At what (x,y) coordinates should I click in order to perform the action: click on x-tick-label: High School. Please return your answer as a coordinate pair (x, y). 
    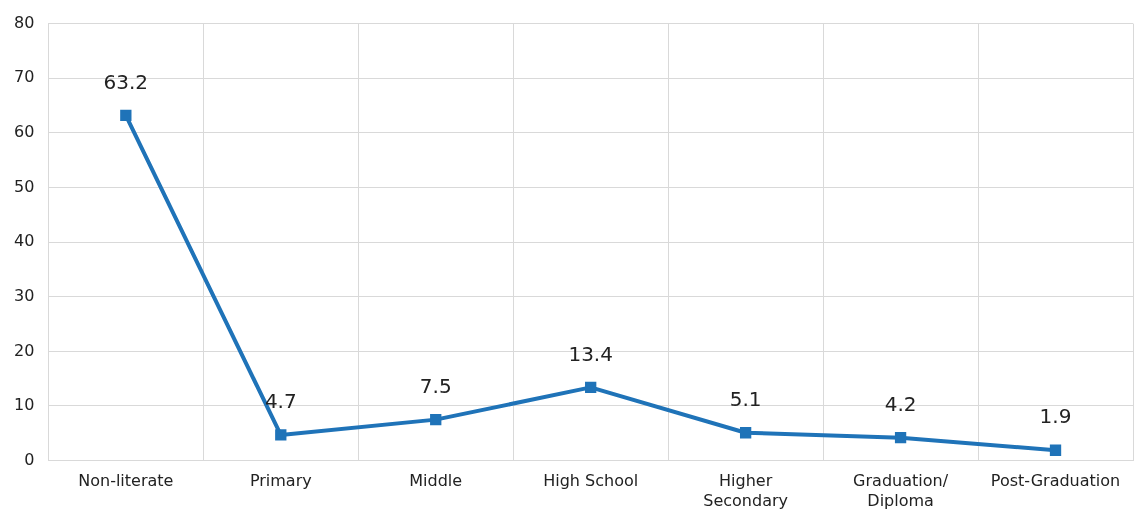
    Looking at the image, I should click on (591, 481).